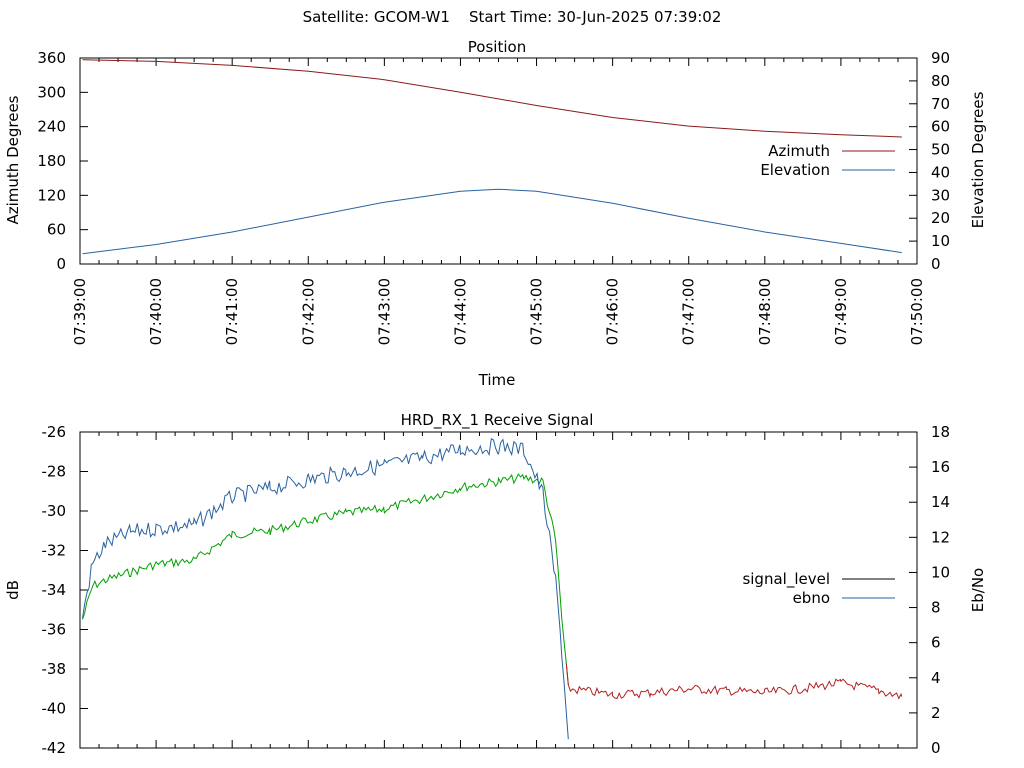 The width and height of the screenshot is (1024, 768). Describe the element at coordinates (978, 159) in the screenshot. I see `elevation-axis-label: Elevation Degrees` at that location.